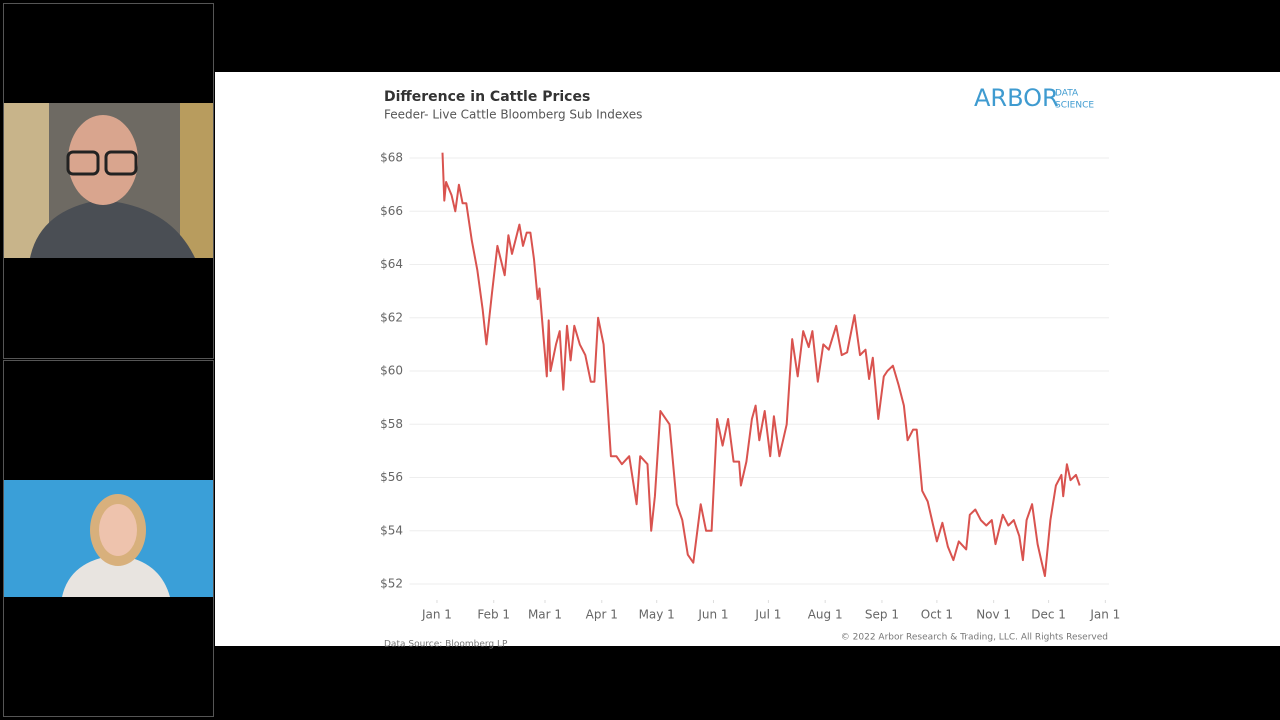 Image resolution: width=1280 pixels, height=720 pixels. Describe the element at coordinates (391, 158) in the screenshot. I see `y-tick-label: $68` at that location.